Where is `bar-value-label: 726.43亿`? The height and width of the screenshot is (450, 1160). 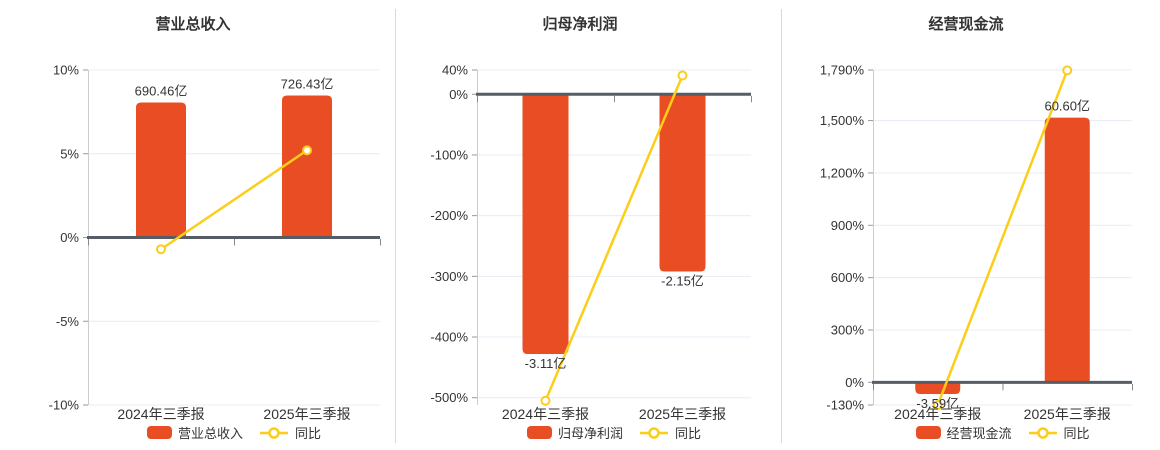
bar-value-label: 726.43亿 is located at coordinates (307, 83).